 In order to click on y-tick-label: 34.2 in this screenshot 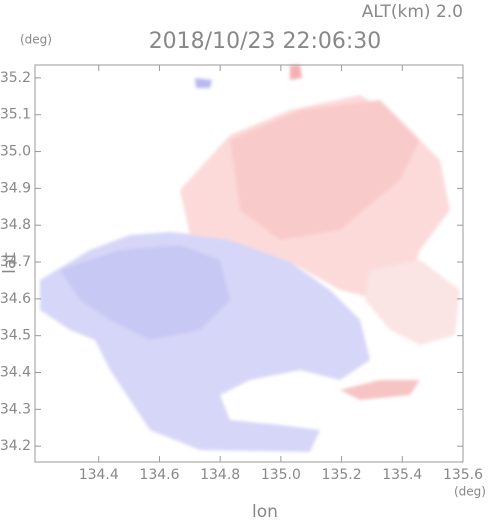, I will do `click(15, 446)`.